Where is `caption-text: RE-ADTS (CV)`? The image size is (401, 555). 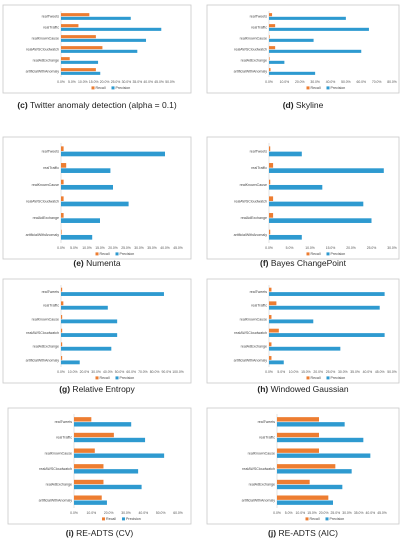 caption-text: RE-ADTS (CV) is located at coordinates (104, 533).